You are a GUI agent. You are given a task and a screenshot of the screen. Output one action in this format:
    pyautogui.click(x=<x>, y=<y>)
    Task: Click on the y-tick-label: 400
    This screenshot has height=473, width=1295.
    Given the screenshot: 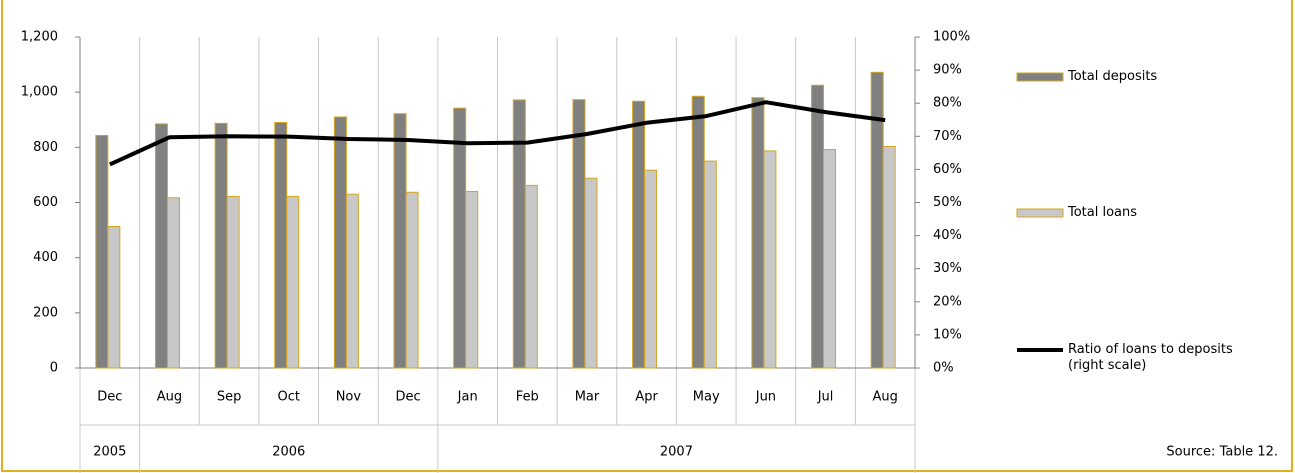 What is the action you would take?
    pyautogui.click(x=45, y=257)
    